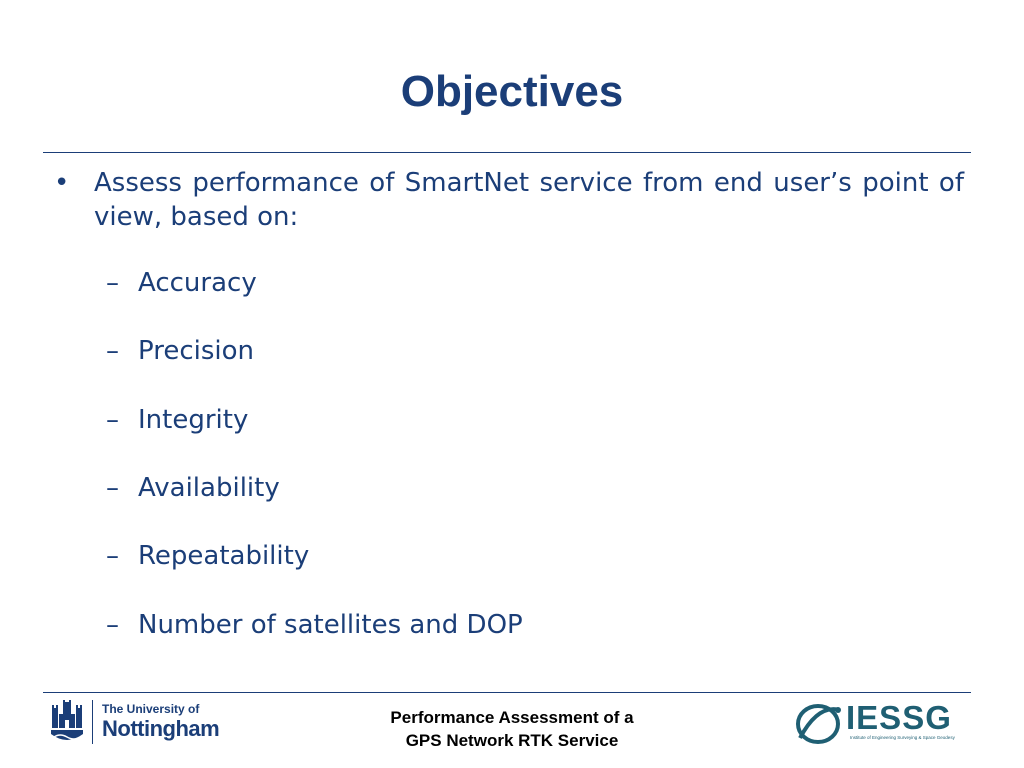 This screenshot has height=768, width=1024. Describe the element at coordinates (92, 722) in the screenshot. I see `logo-divider` at that location.